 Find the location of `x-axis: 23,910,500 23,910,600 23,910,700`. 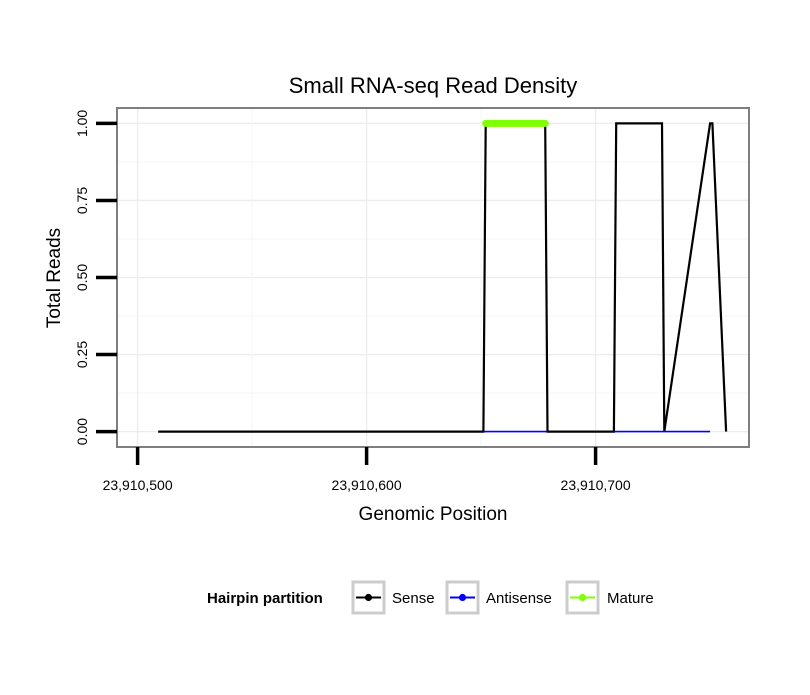

x-axis: 23,910,500 23,910,600 23,910,700 is located at coordinates (367, 470).